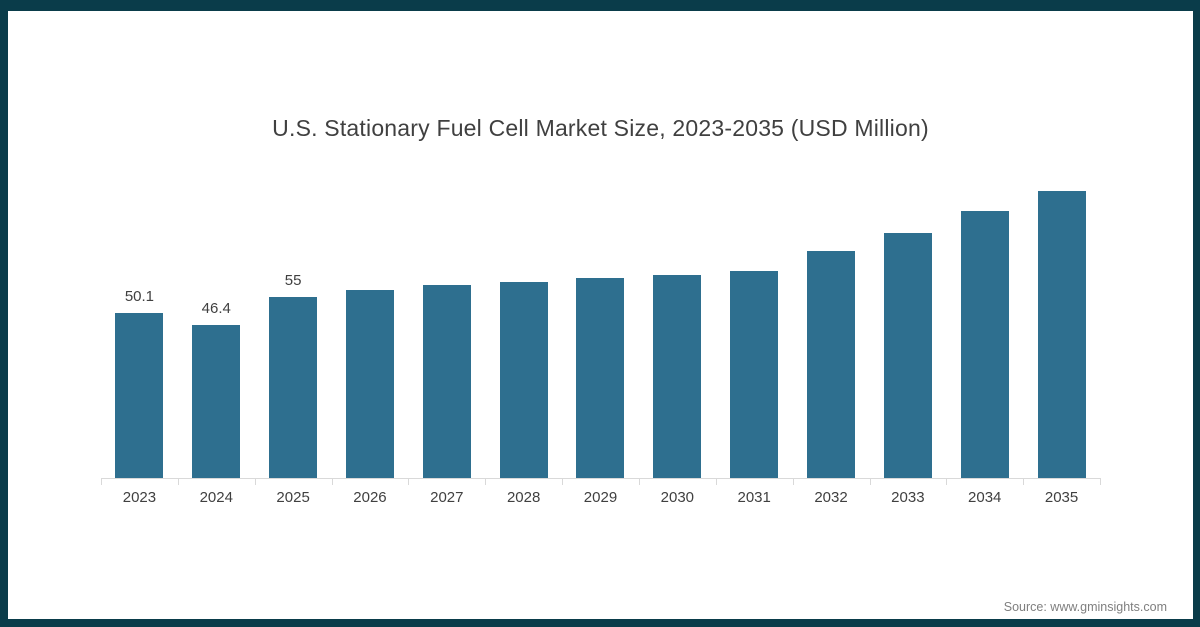  Describe the element at coordinates (754, 497) in the screenshot. I see `x-axis-label-2031: 2031` at that location.